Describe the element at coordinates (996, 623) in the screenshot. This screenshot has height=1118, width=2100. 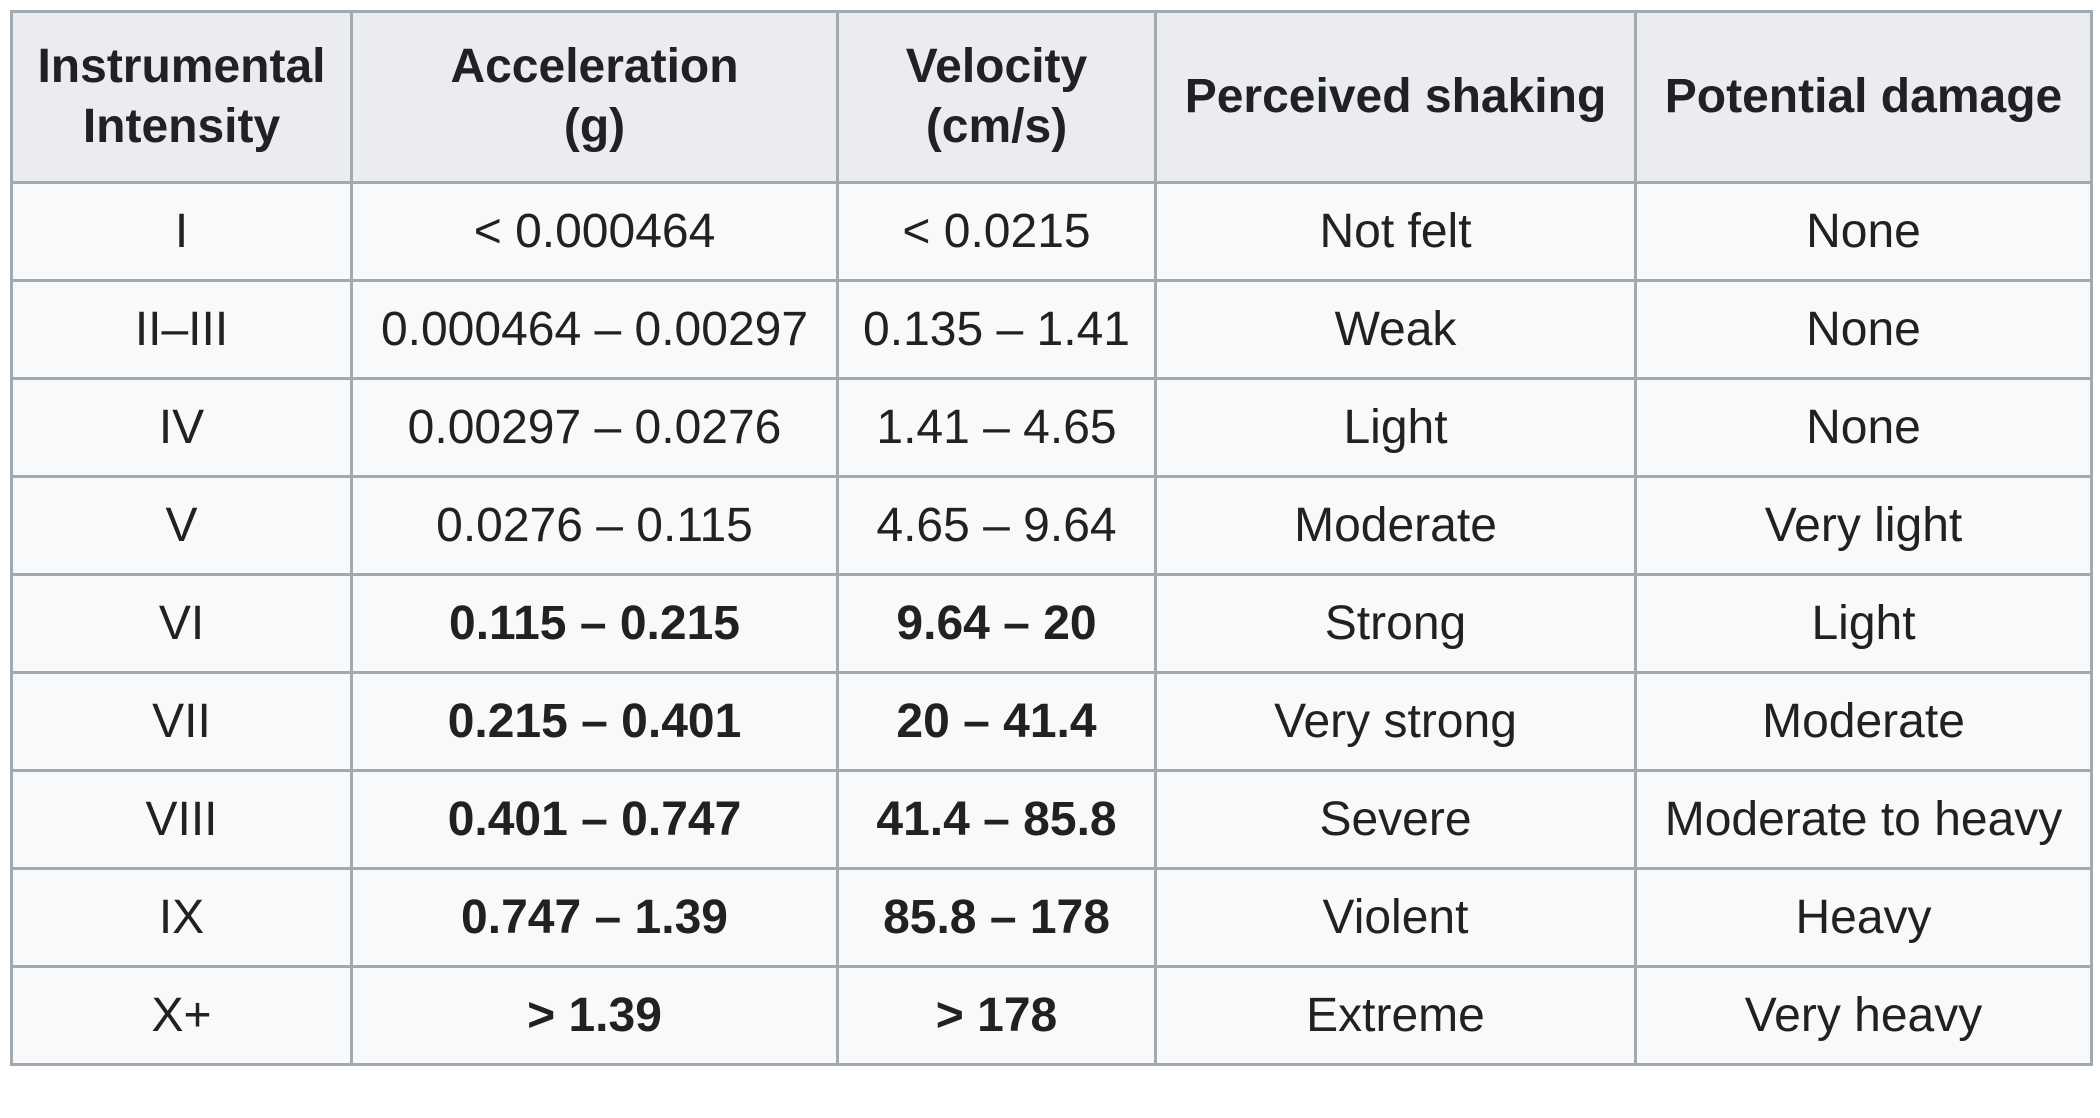
I see `cell-velocity: 9.64 – 20` at that location.